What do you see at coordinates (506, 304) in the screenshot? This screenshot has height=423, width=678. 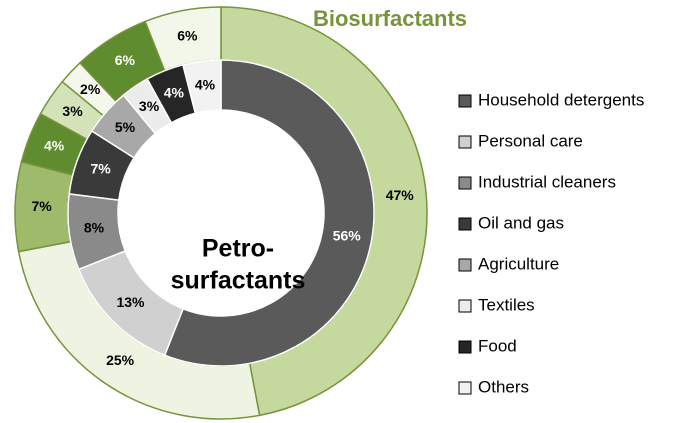 I see `legend-label: Textiles` at bounding box center [506, 304].